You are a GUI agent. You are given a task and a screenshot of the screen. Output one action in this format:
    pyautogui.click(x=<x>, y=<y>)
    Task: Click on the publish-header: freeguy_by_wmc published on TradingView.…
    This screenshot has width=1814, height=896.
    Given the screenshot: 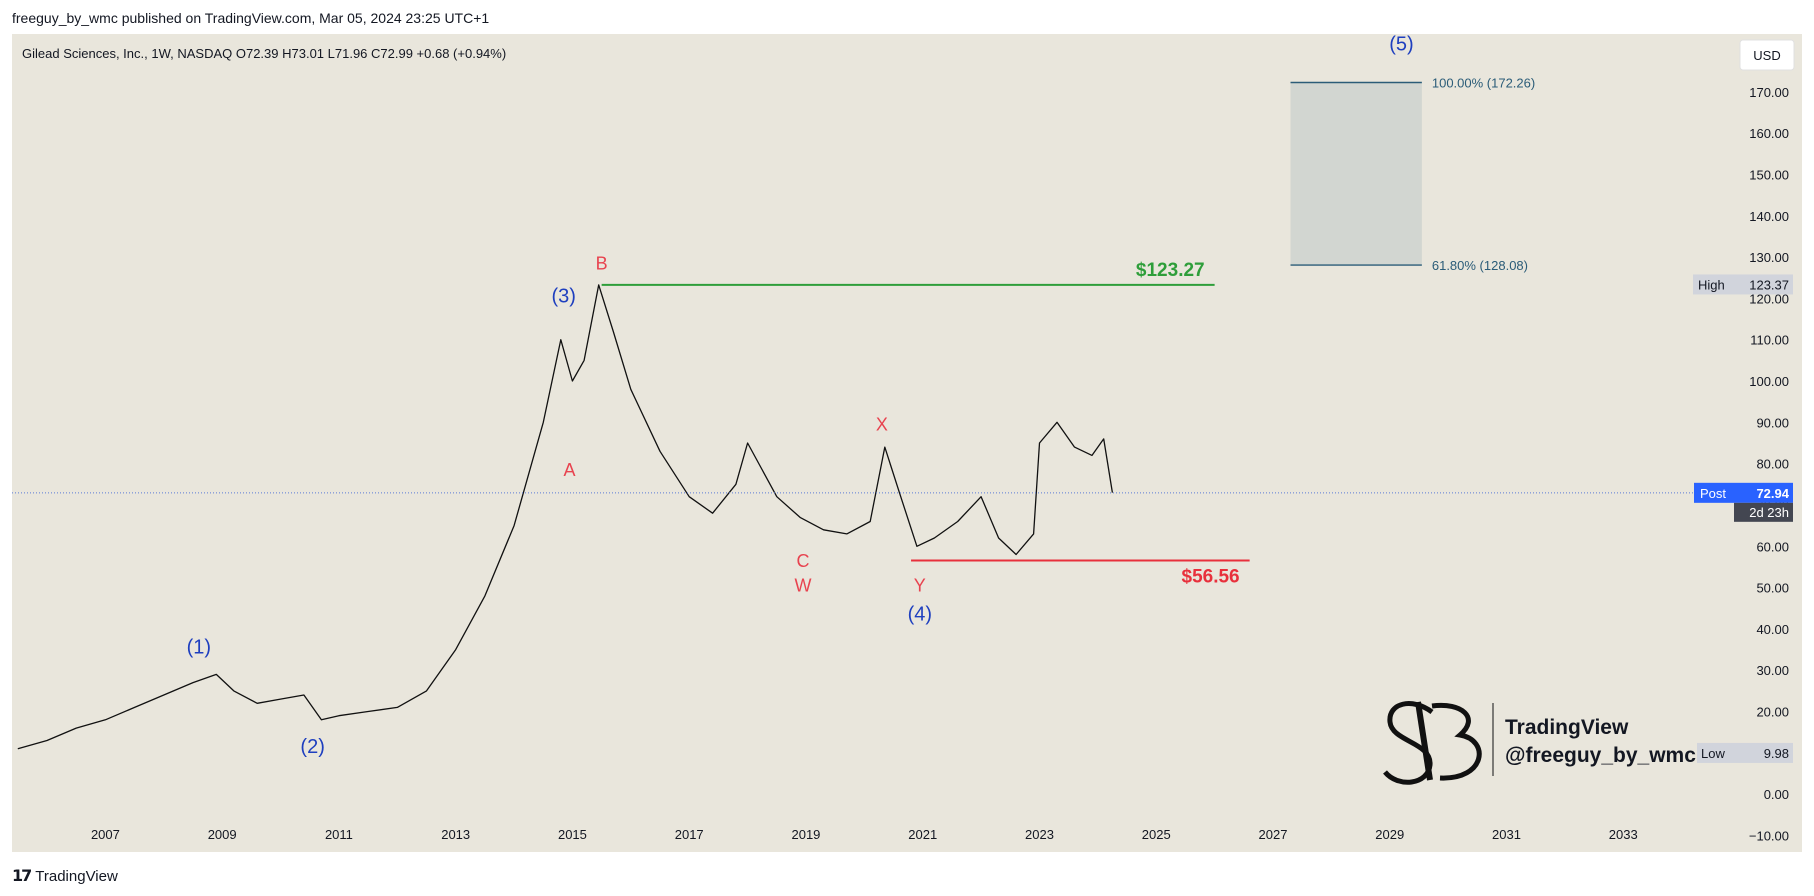 What is the action you would take?
    pyautogui.click(x=907, y=17)
    